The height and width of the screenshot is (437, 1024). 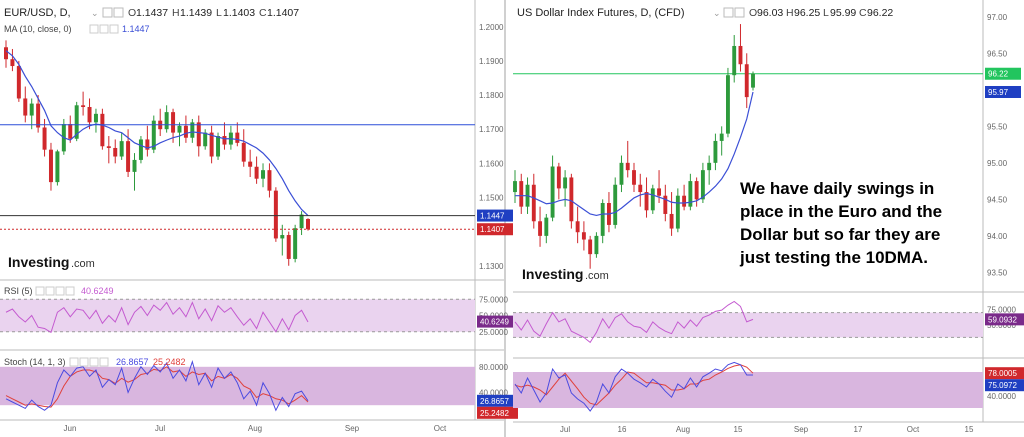 I want to click on stoch-legend-label: Stoch (14, 1, 3), so click(x=35, y=362).